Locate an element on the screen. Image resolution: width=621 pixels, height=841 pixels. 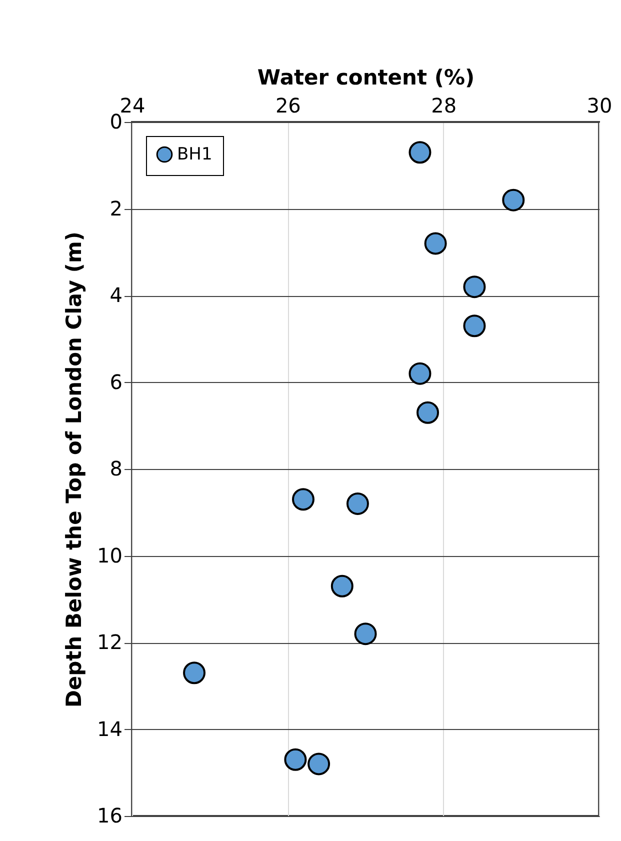
y-tick-label: 10 is located at coordinates (109, 555).